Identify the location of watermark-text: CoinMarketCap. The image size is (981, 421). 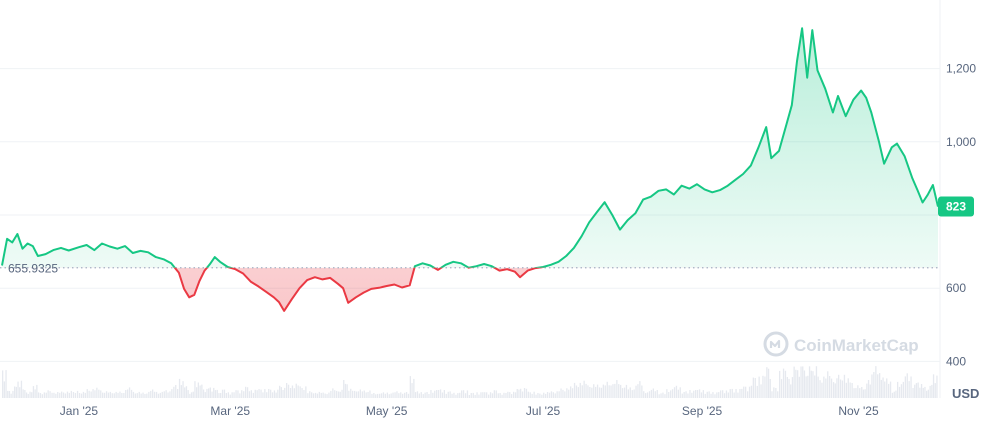
(856, 345).